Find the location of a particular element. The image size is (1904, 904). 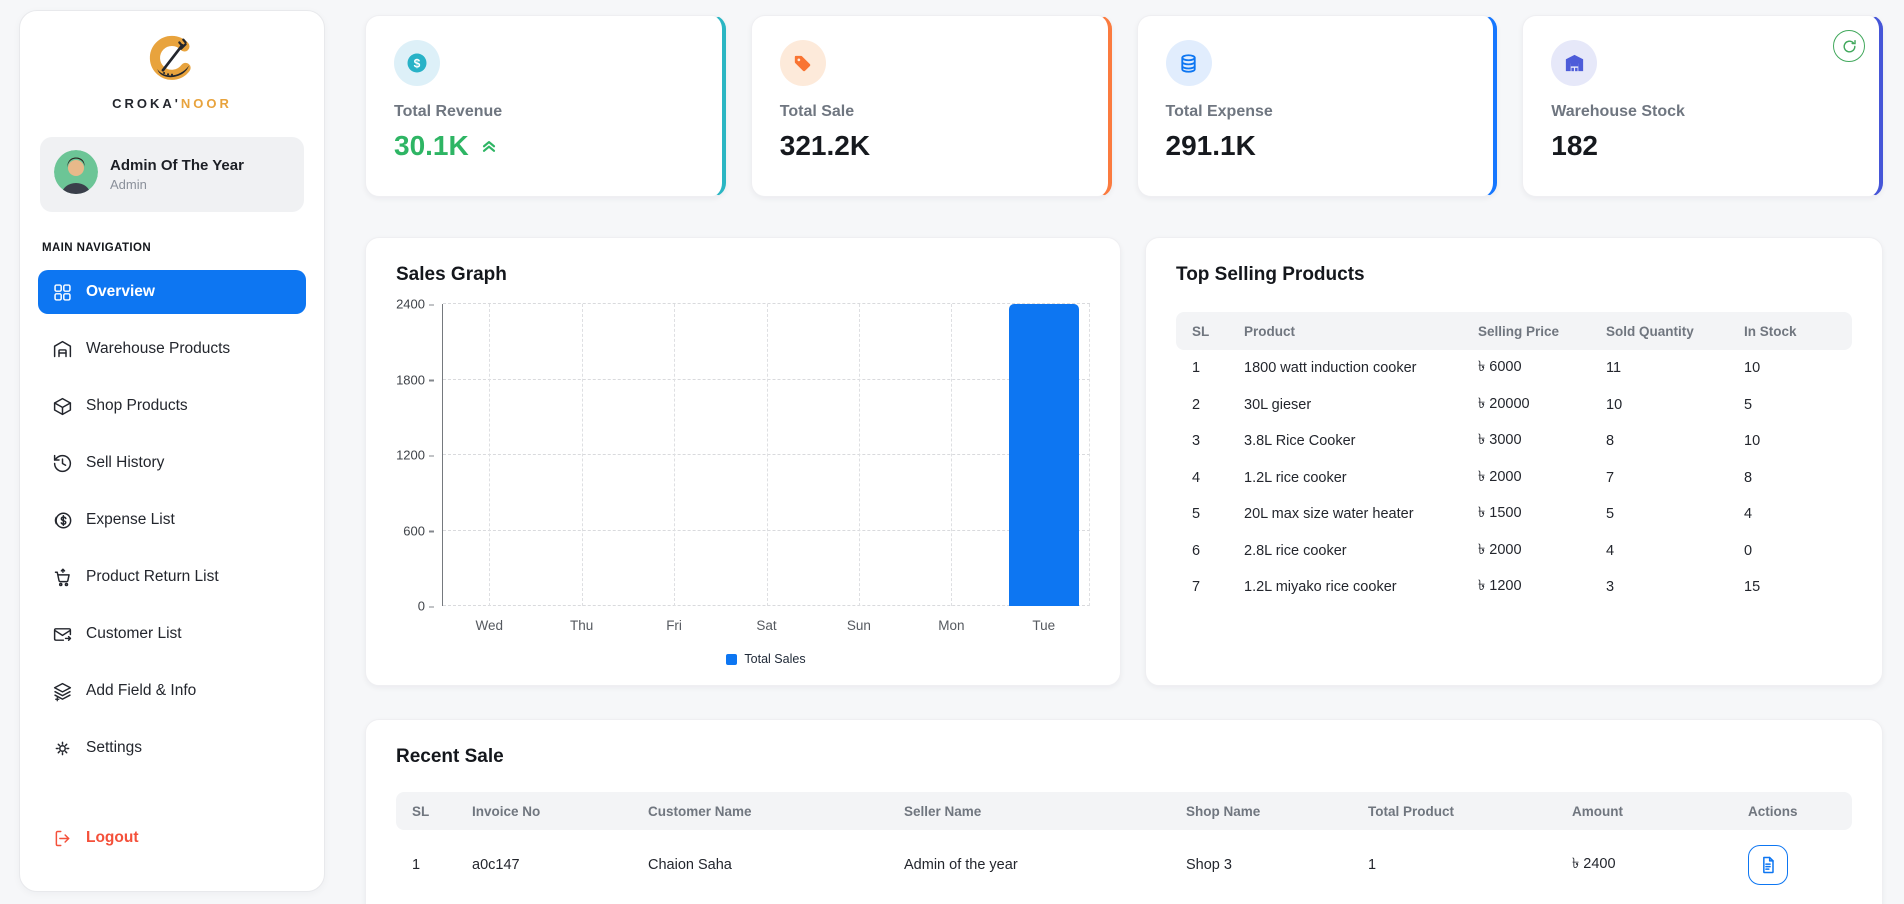

col-header-seller-name: Seller Name is located at coordinates (943, 811).